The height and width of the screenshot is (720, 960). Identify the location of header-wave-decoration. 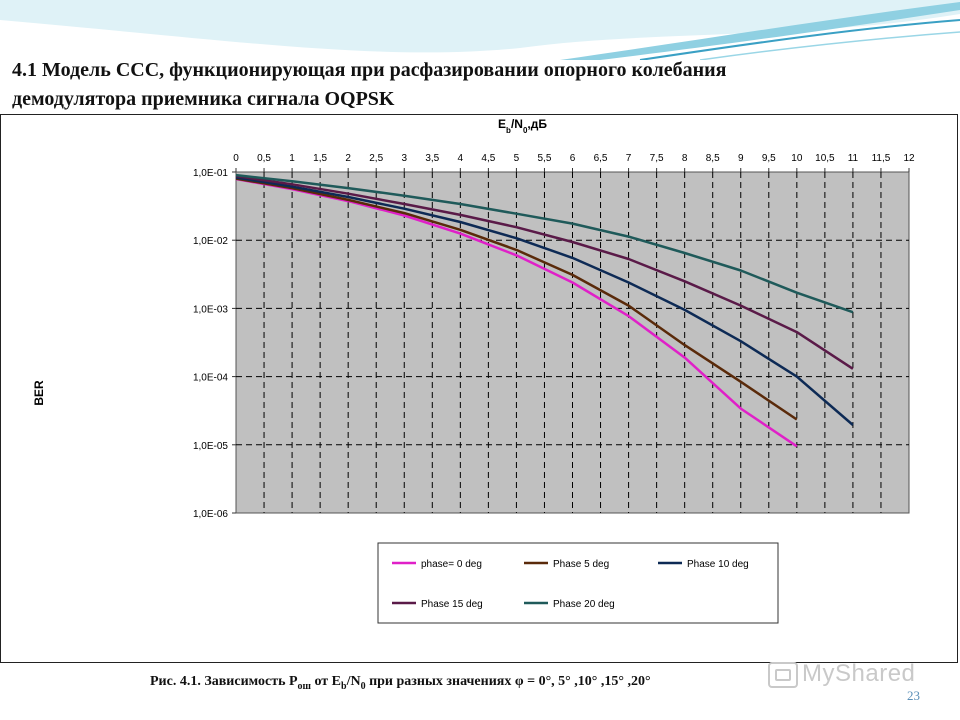
(480, 30).